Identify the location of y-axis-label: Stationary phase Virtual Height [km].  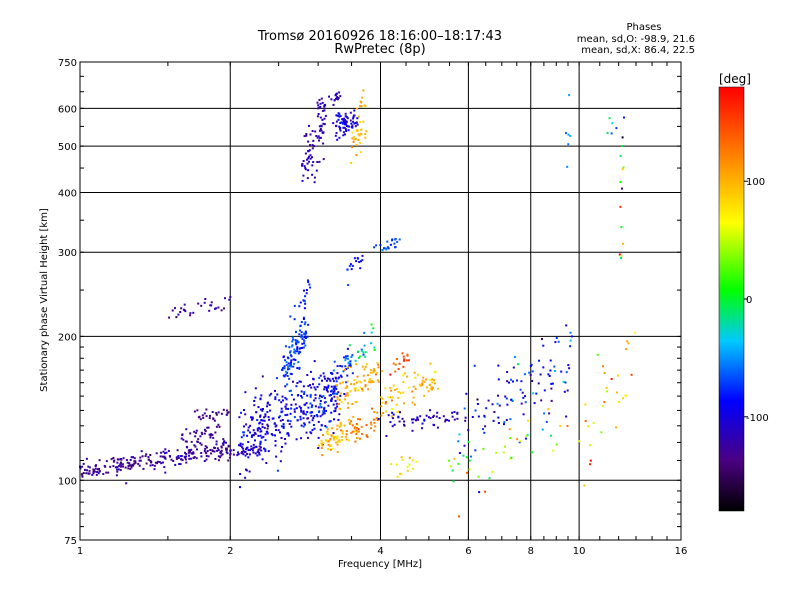
(44, 300).